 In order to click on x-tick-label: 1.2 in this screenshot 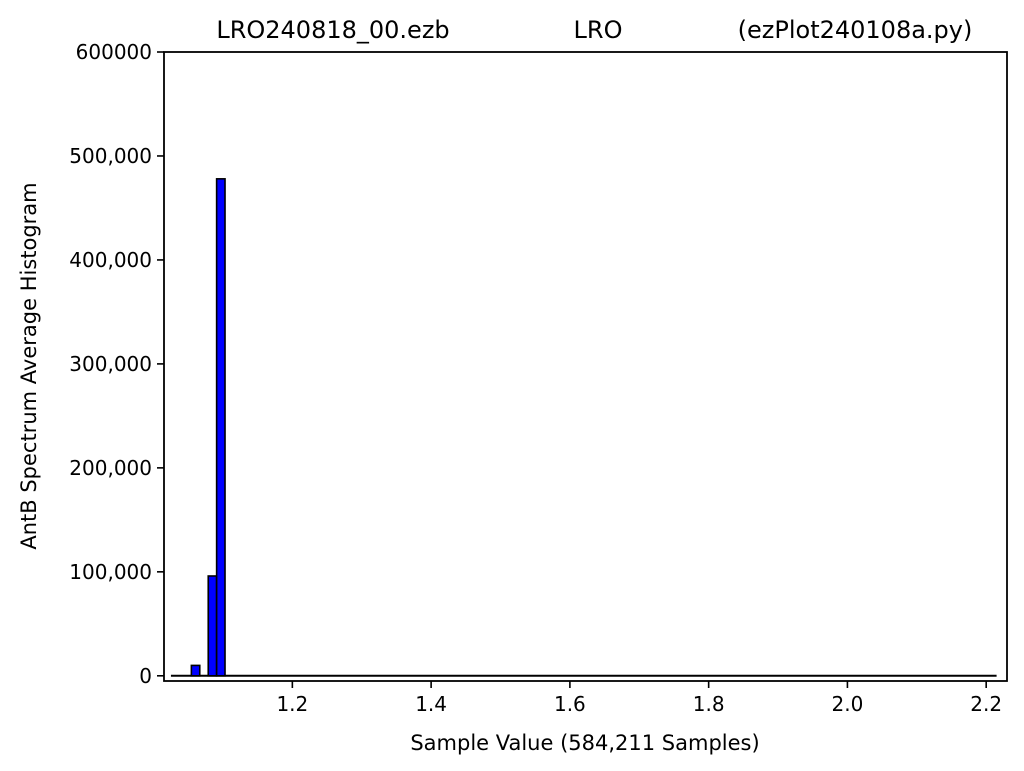, I will do `click(292, 704)`.